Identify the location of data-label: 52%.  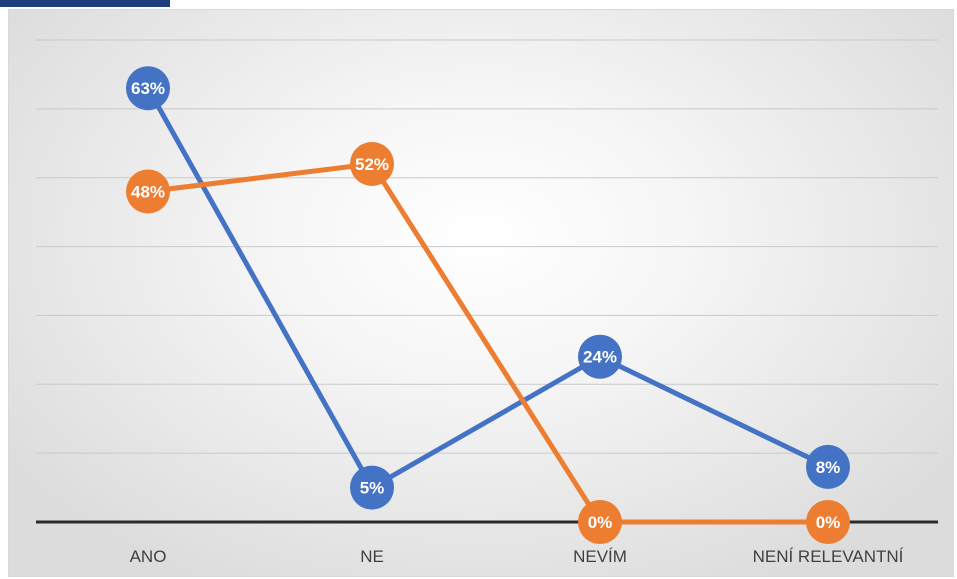
(372, 164).